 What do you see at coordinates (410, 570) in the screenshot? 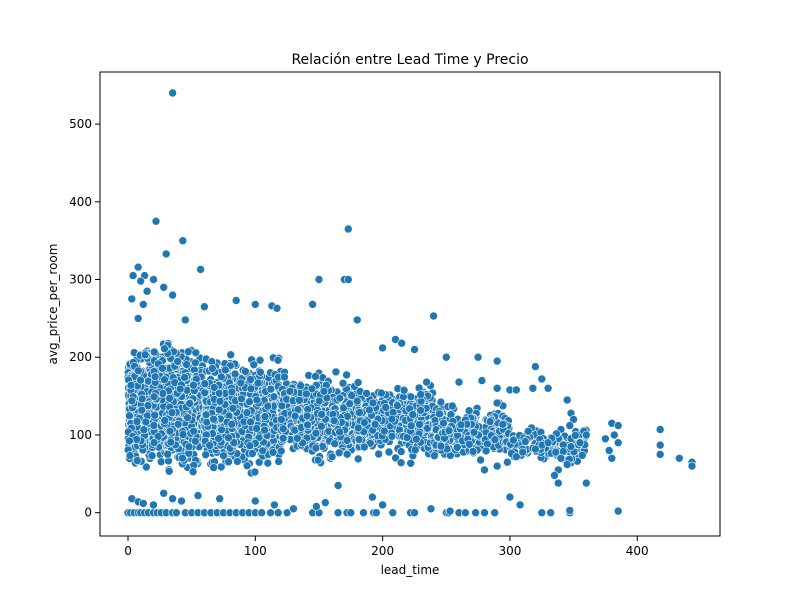
I see `x-axis-label: lead_time` at bounding box center [410, 570].